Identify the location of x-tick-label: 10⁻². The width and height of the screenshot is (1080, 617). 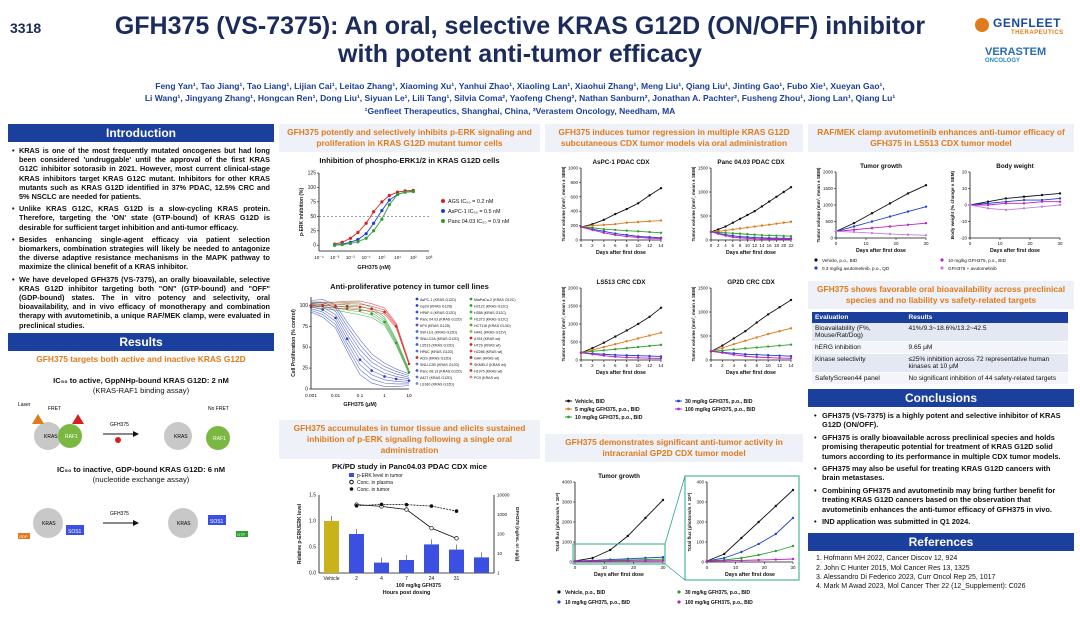
(351, 257).